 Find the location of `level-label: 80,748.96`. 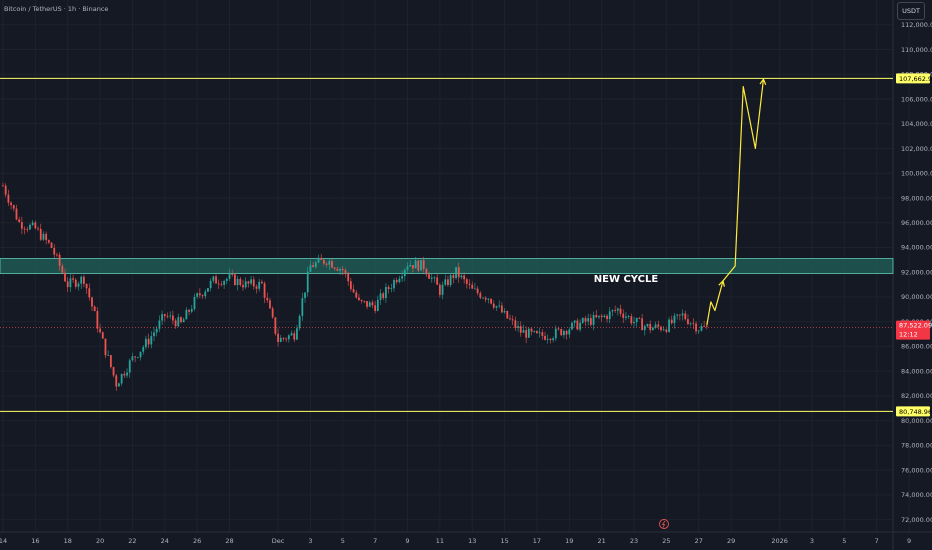

level-label: 80,748.96 is located at coordinates (915, 412).